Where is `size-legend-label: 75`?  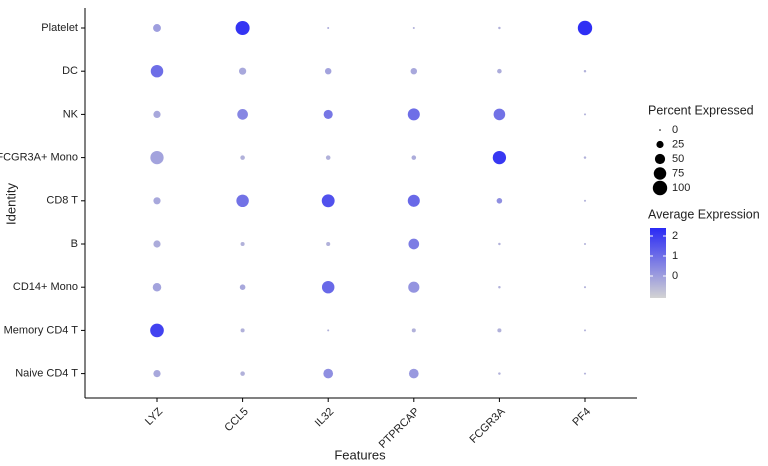
size-legend-label: 75 is located at coordinates (678, 173).